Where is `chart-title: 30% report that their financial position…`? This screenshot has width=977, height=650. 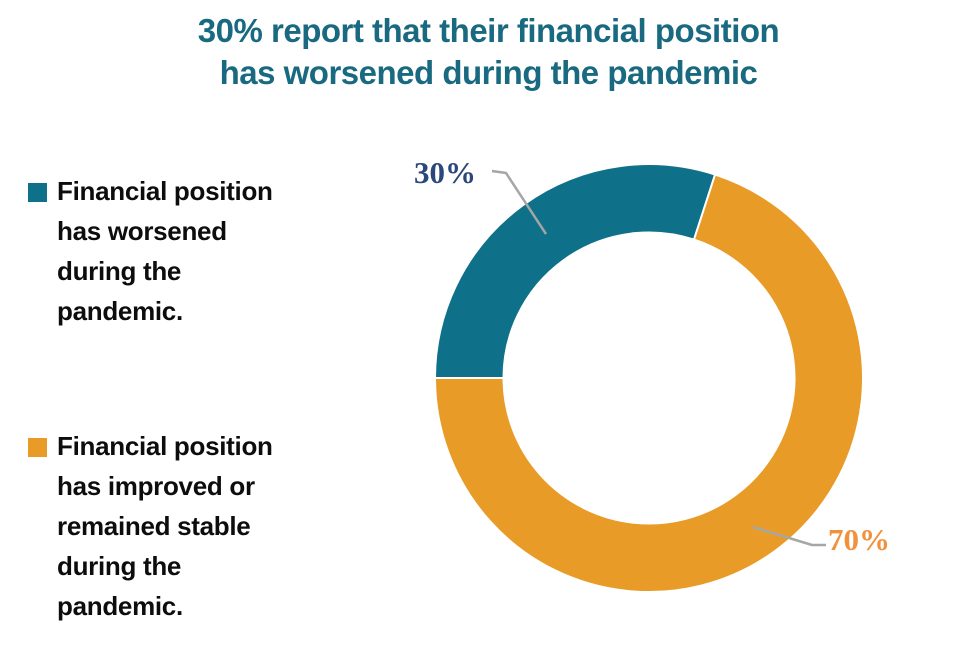
chart-title: 30% report that their financial position… is located at coordinates (488, 52).